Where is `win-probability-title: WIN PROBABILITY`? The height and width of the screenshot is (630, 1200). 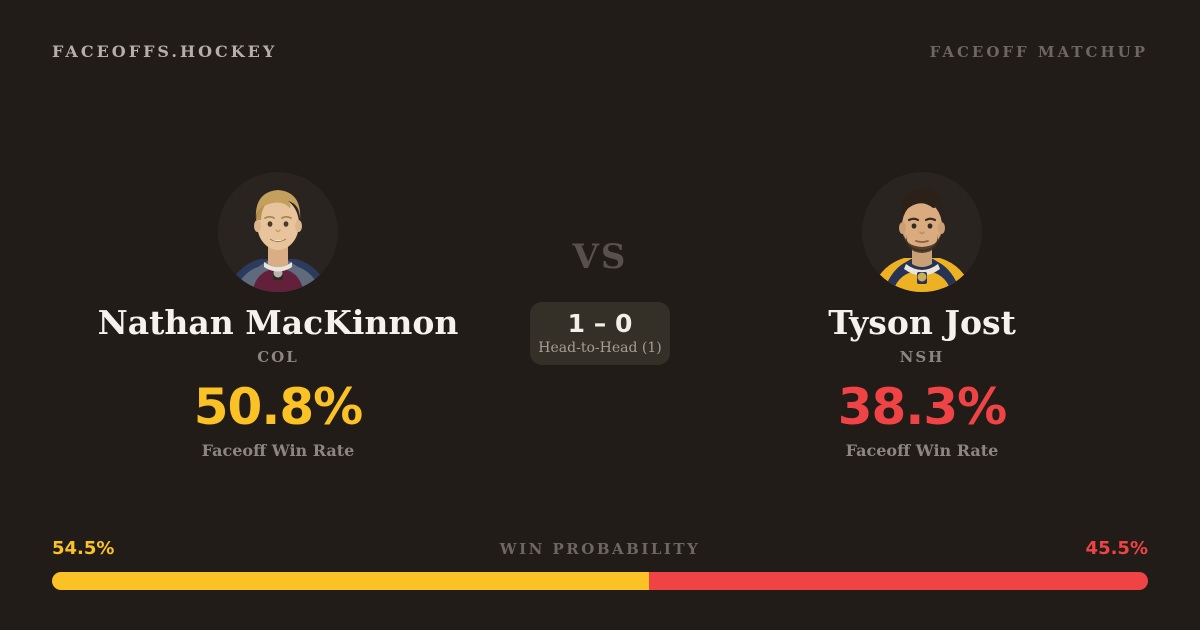
win-probability-title: WIN PROBABILITY is located at coordinates (600, 549).